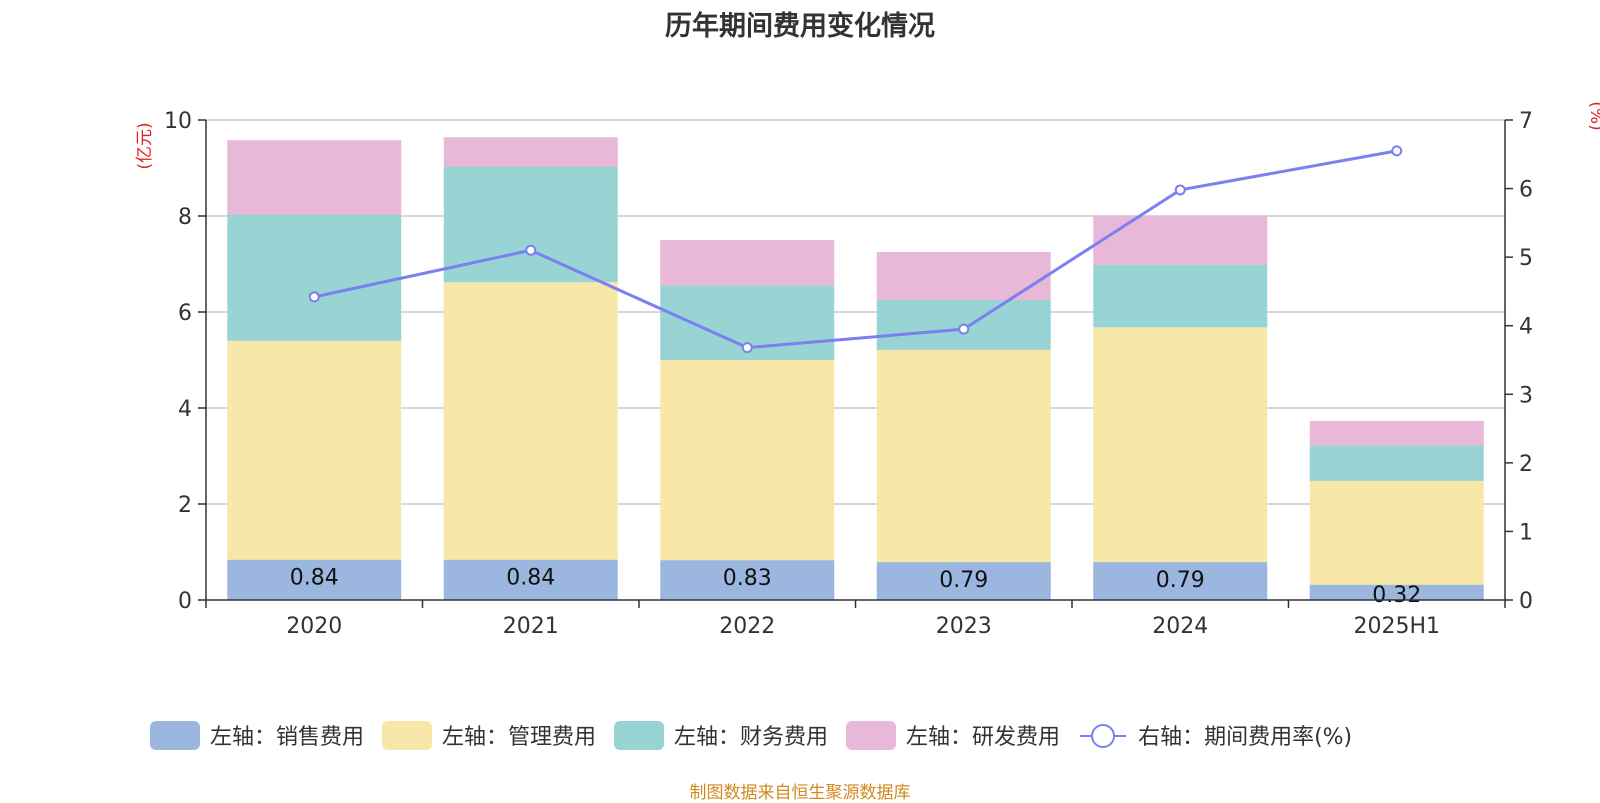 Image resolution: width=1600 pixels, height=803 pixels. I want to click on left-axis-tick-label: 2, so click(185, 505).